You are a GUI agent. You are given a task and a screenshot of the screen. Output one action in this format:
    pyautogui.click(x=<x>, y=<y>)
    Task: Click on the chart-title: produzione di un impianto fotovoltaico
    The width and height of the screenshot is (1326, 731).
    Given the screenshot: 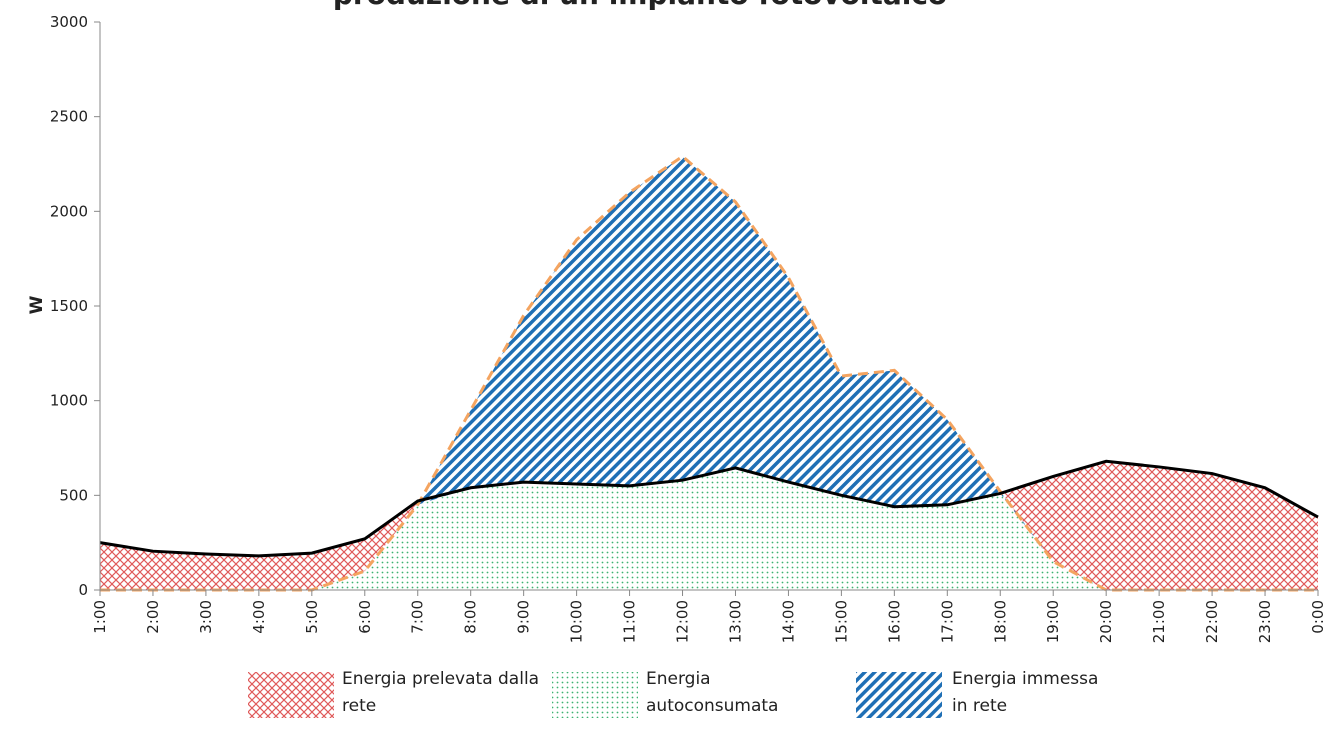 What is the action you would take?
    pyautogui.click(x=640, y=5)
    